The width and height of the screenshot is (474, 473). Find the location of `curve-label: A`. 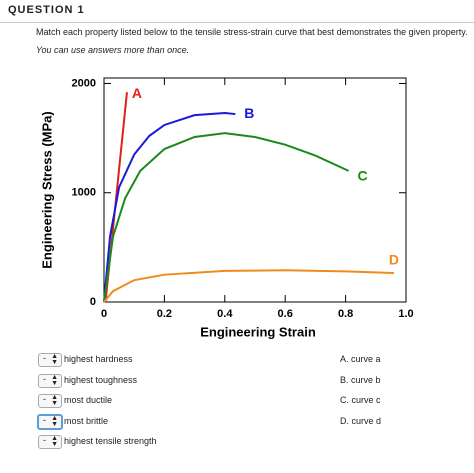

curve-label: A is located at coordinates (137, 93).